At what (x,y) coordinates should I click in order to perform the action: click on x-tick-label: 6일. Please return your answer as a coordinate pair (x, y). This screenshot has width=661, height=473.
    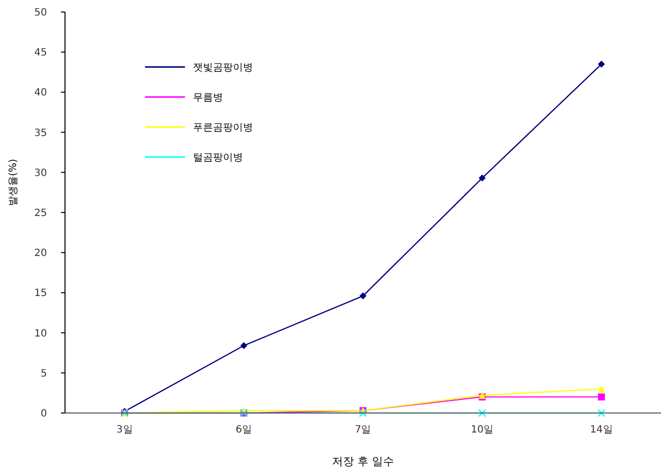
    Looking at the image, I should click on (244, 430).